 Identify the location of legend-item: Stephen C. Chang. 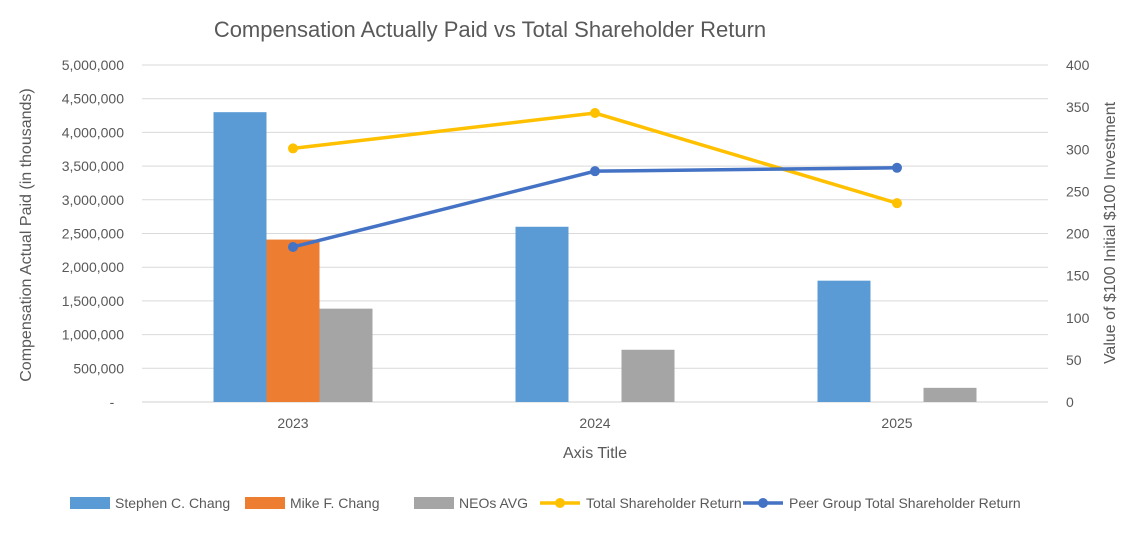
(150, 503).